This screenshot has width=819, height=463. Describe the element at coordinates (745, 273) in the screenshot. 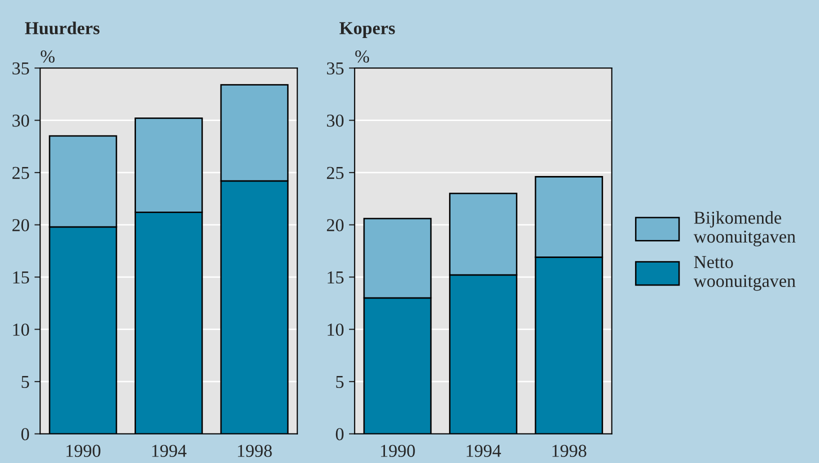

I see `legend-label: Netto woonuitgaven` at that location.